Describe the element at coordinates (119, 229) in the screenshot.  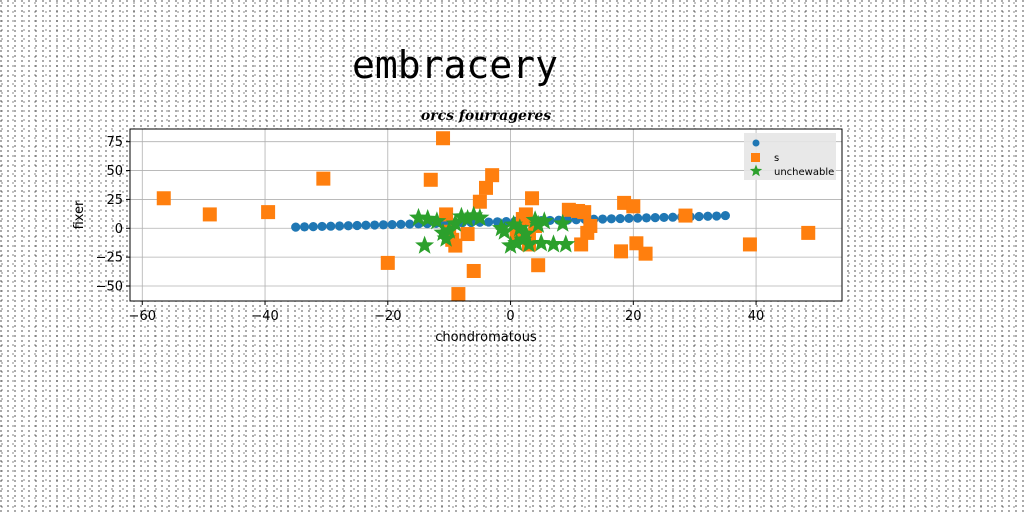
I see `y-tick-label: 0` at that location.